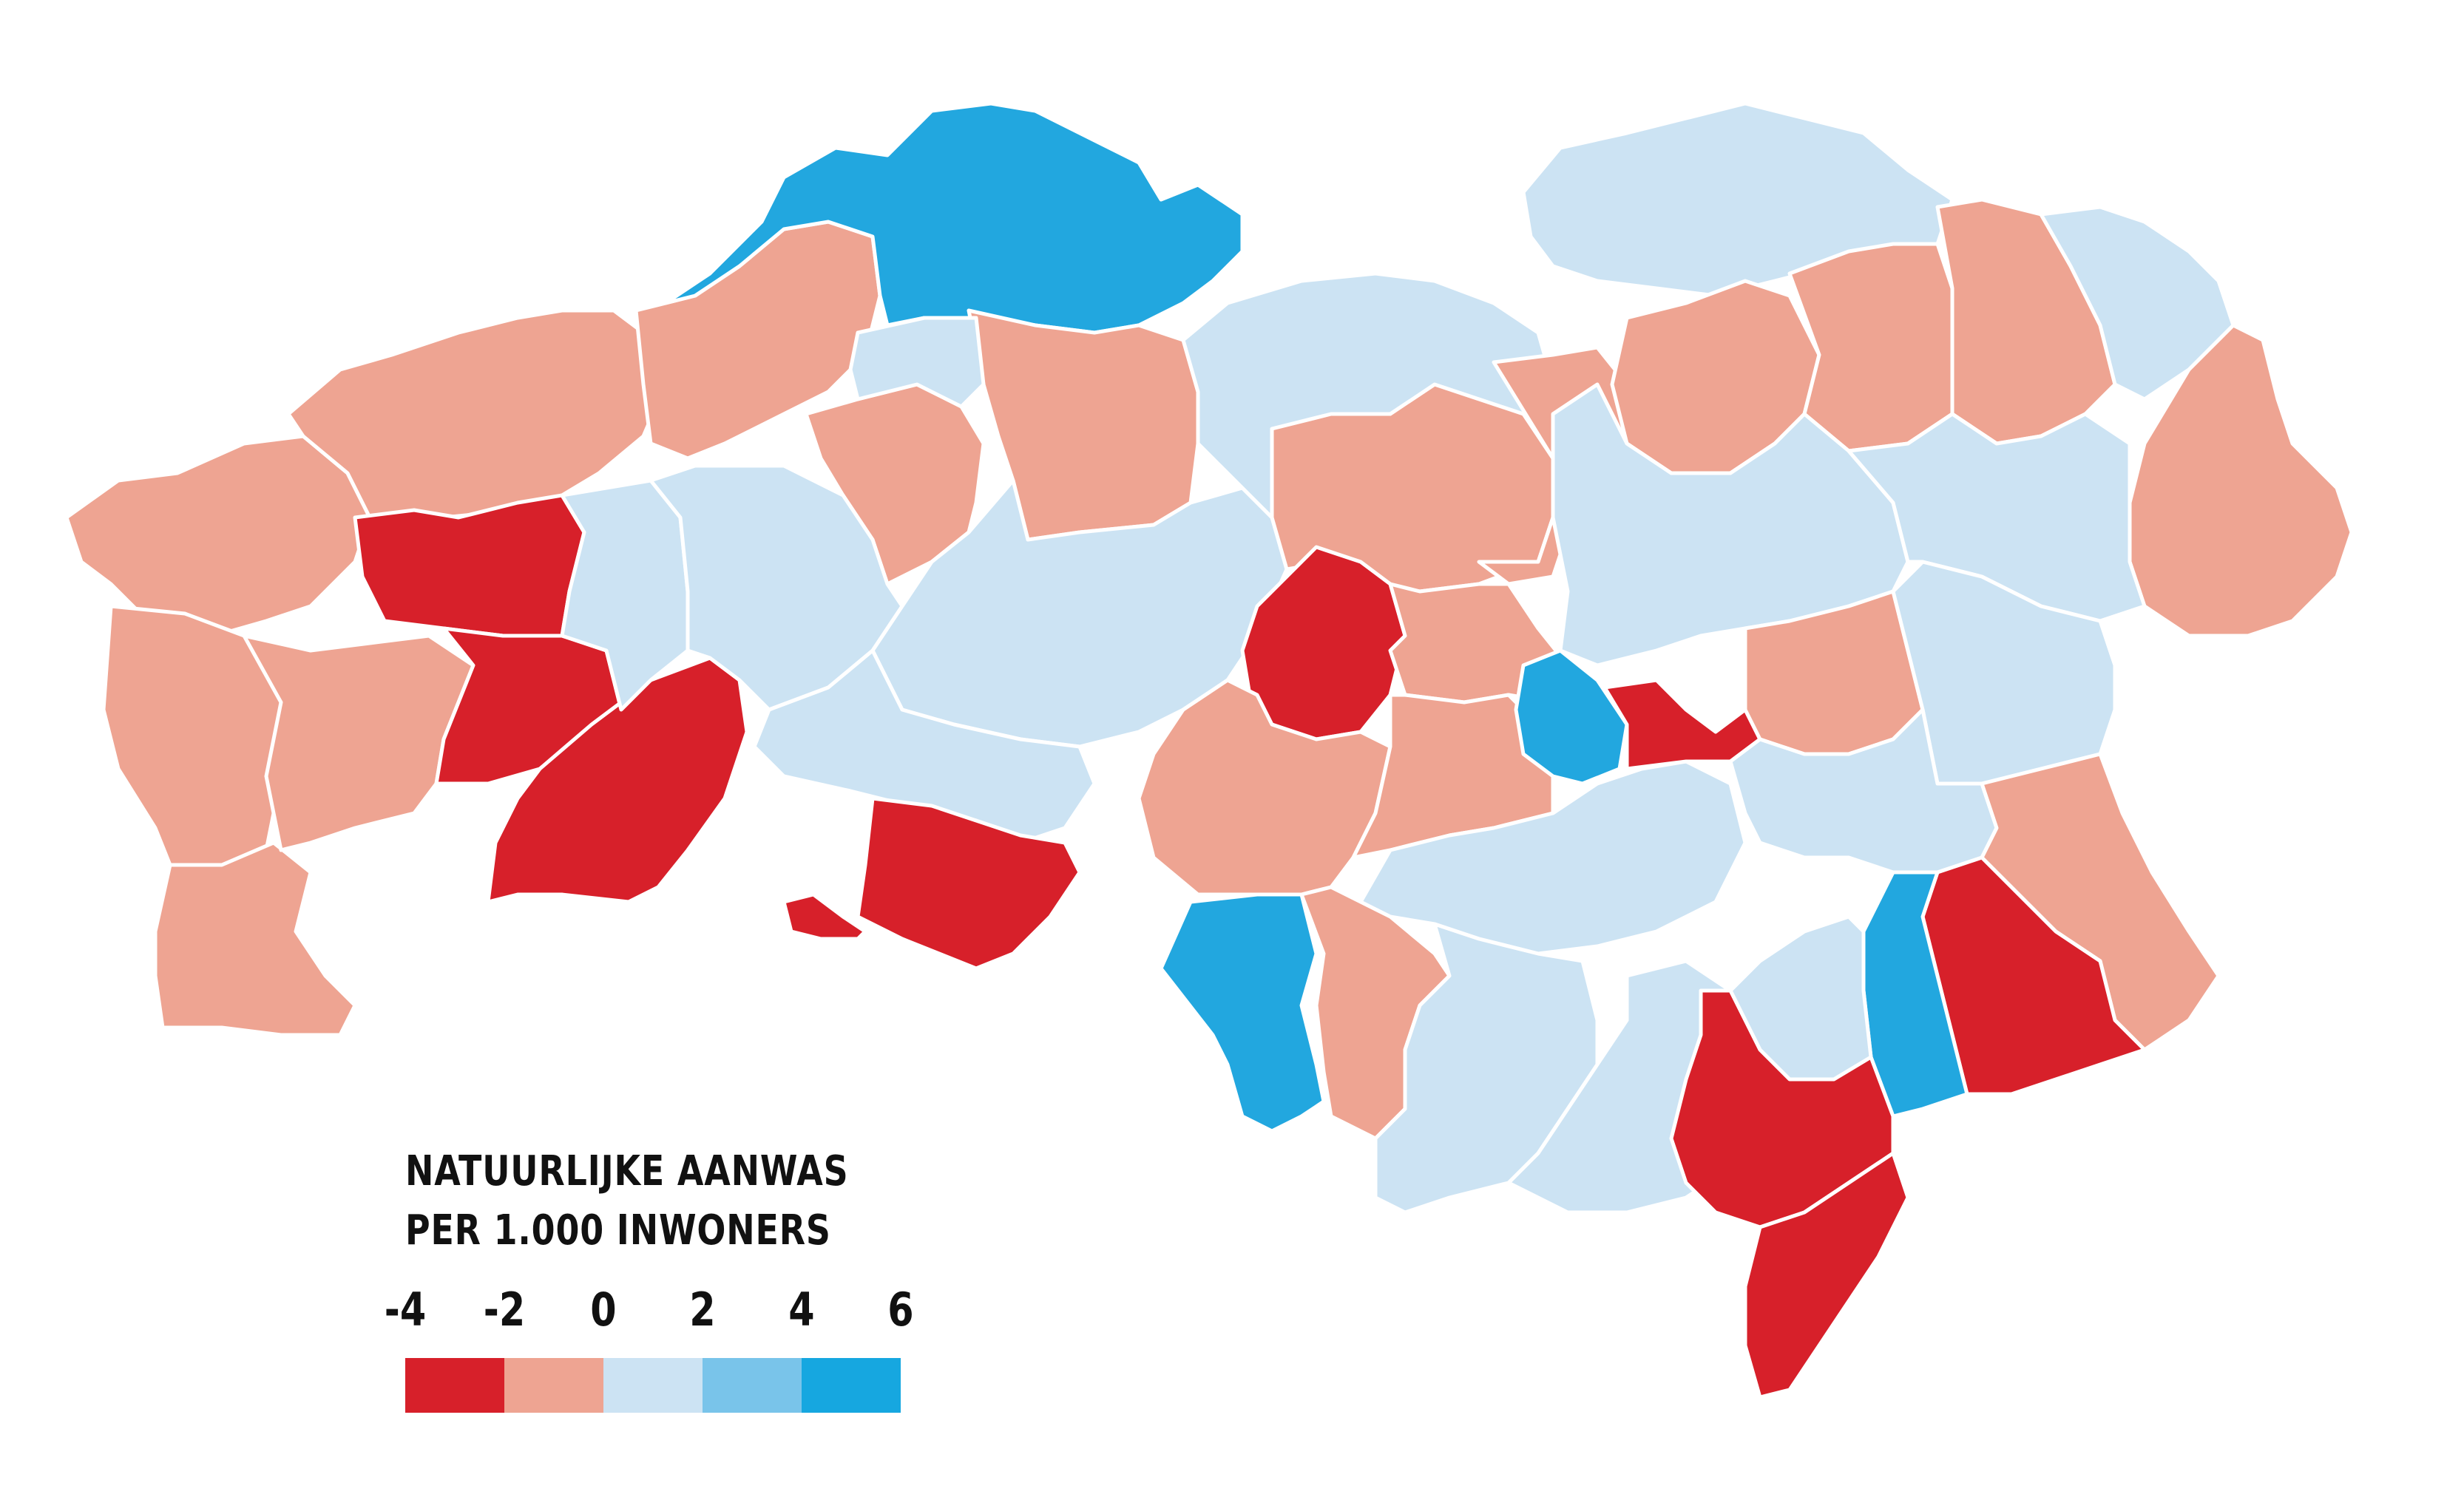 The width and height of the screenshot is (2464, 1497). I want to click on legend-swatches, so click(701, 1385).